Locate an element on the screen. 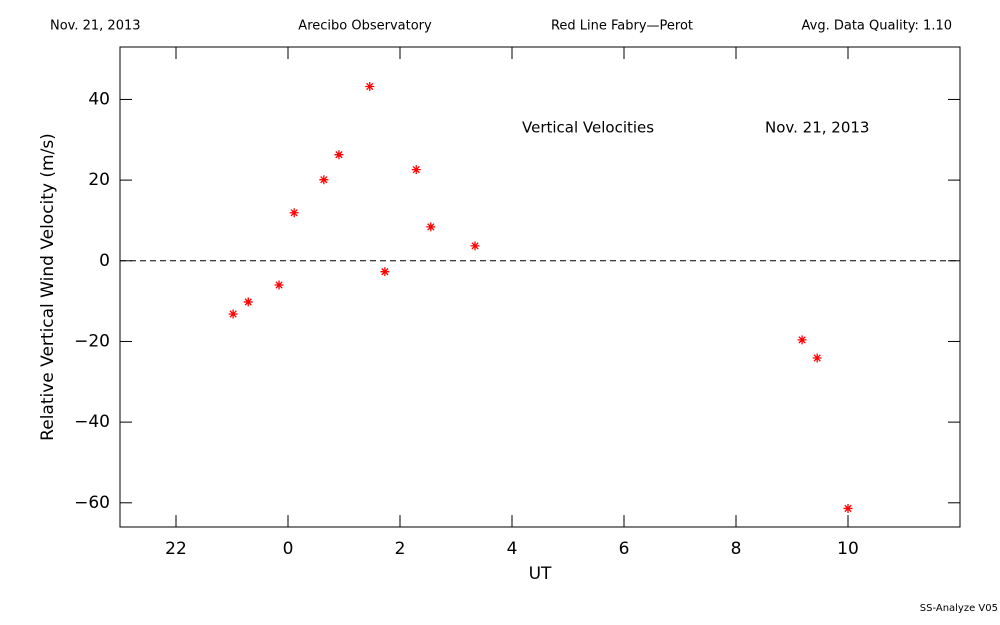 The height and width of the screenshot is (625, 1000). x-tick-label: 8 is located at coordinates (736, 549).